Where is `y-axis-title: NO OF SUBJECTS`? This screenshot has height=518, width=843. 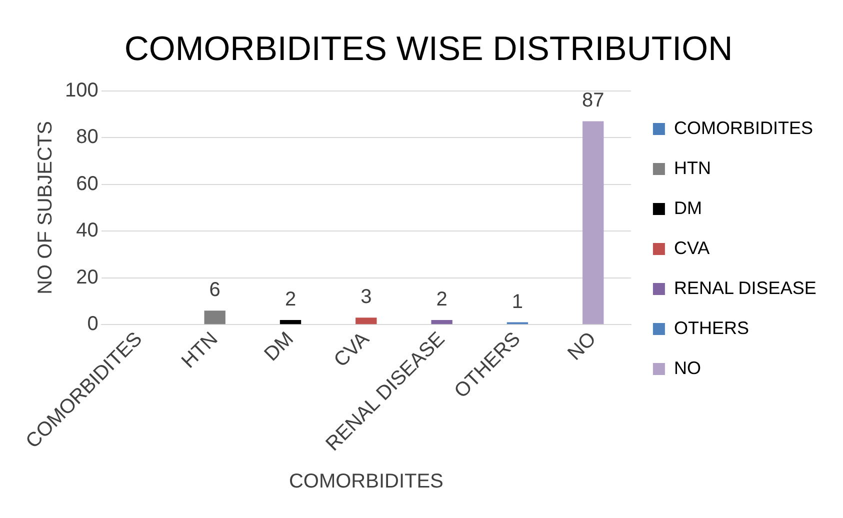
y-axis-title: NO OF SUBJECTS is located at coordinates (45, 207).